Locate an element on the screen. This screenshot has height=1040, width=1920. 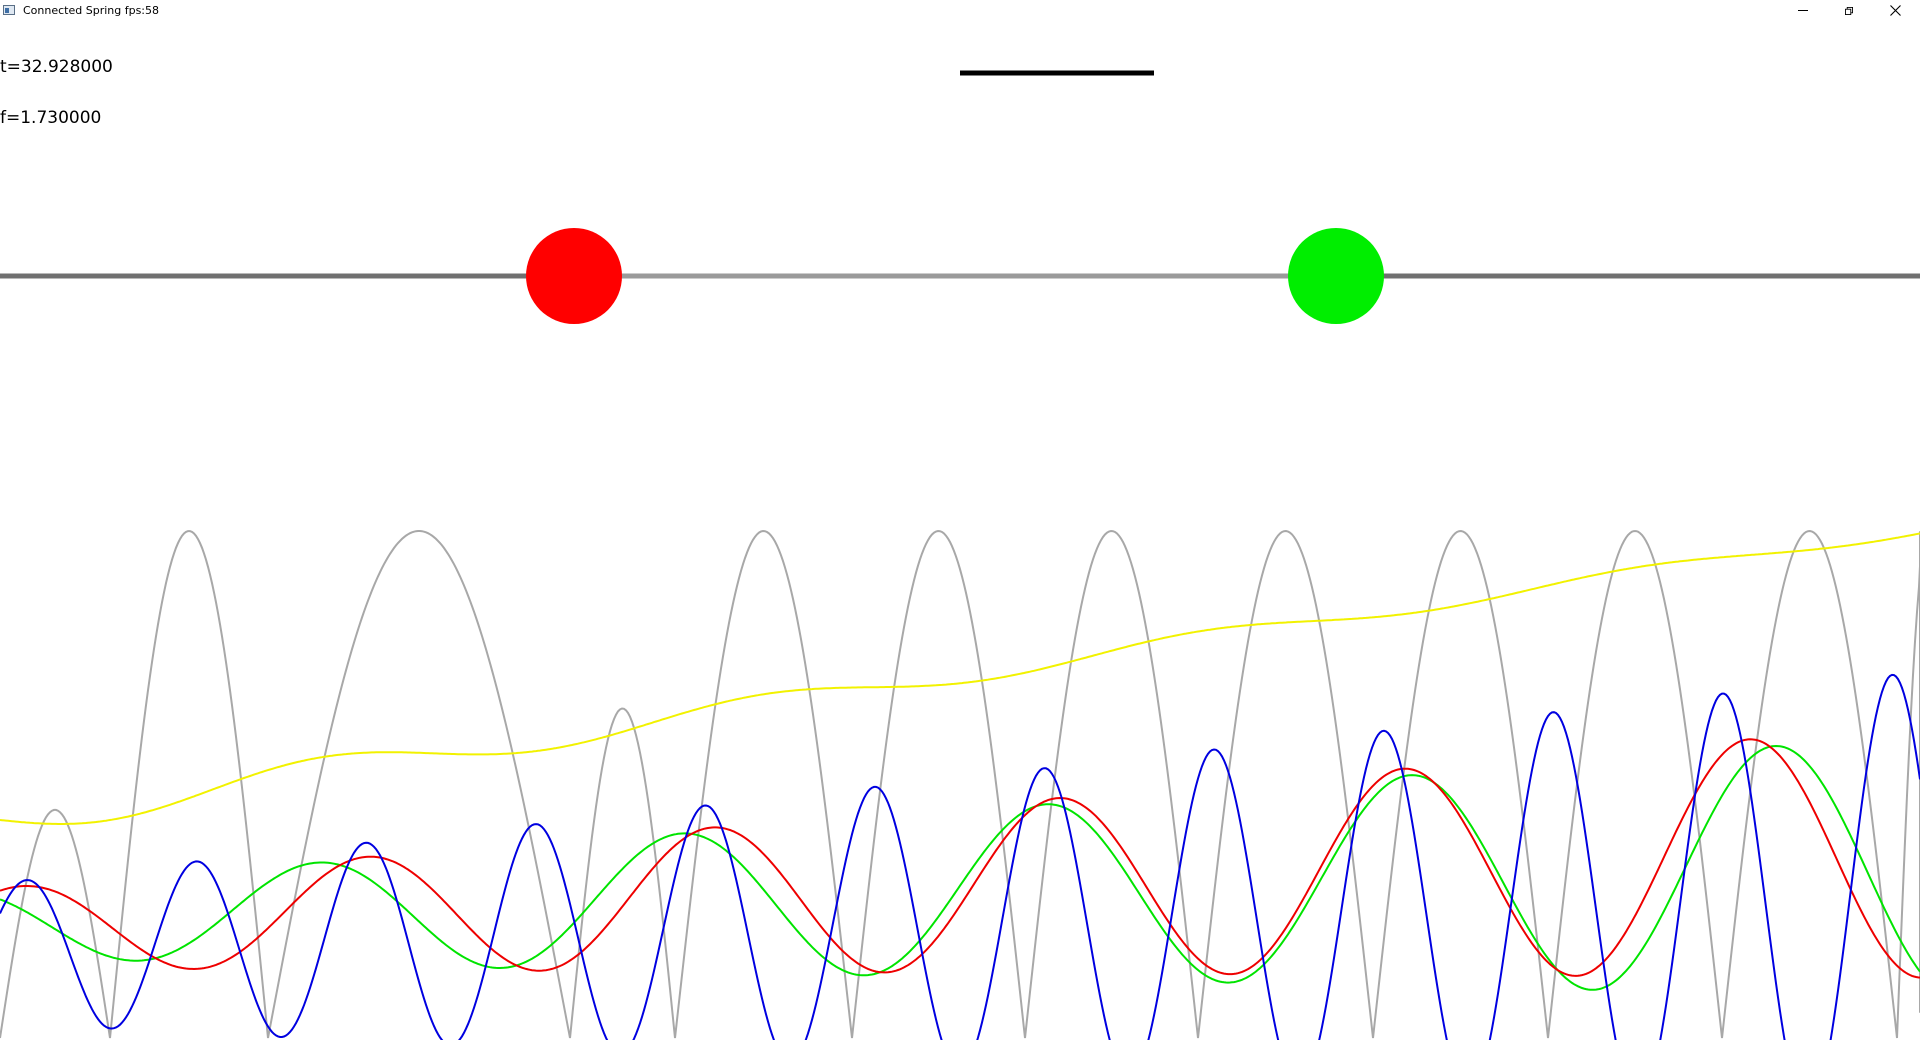
force-readout: f=1.730000 is located at coordinates (51, 118).